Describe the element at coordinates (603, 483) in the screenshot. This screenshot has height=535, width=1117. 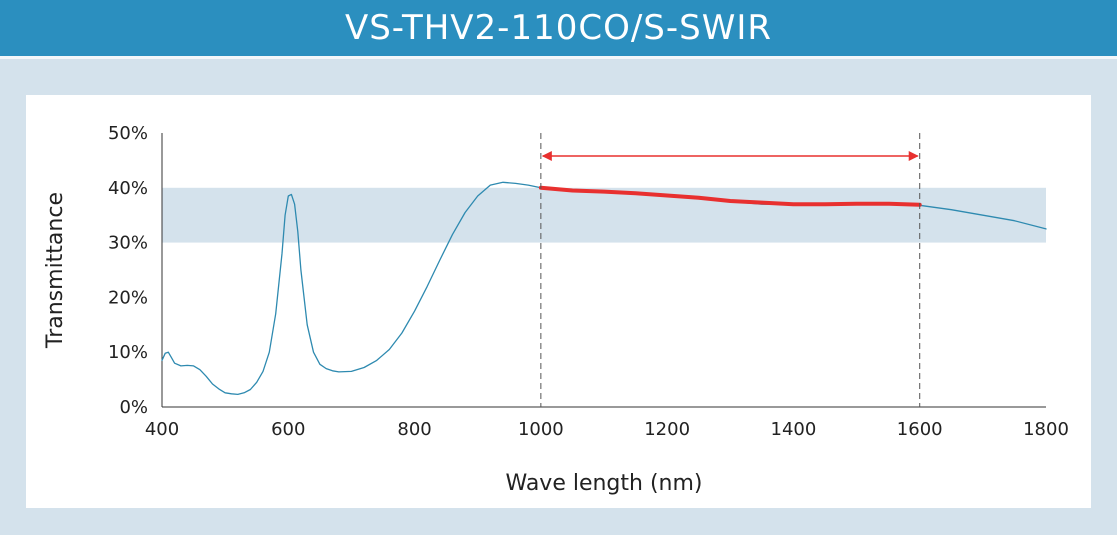
I see `x-axis-label: Wave length (nm)` at that location.